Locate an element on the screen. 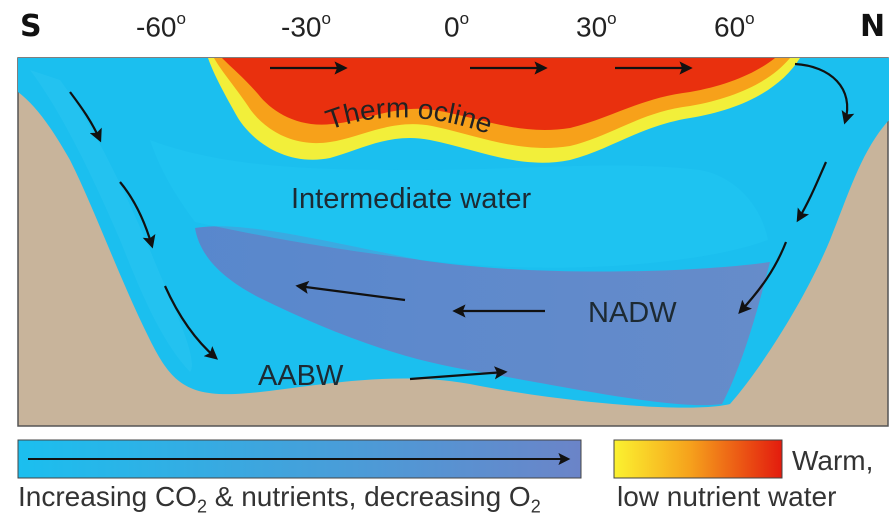 Image resolution: width=889 pixels, height=518 pixels. intermediate-water-label: Intermediate water is located at coordinates (411, 199).